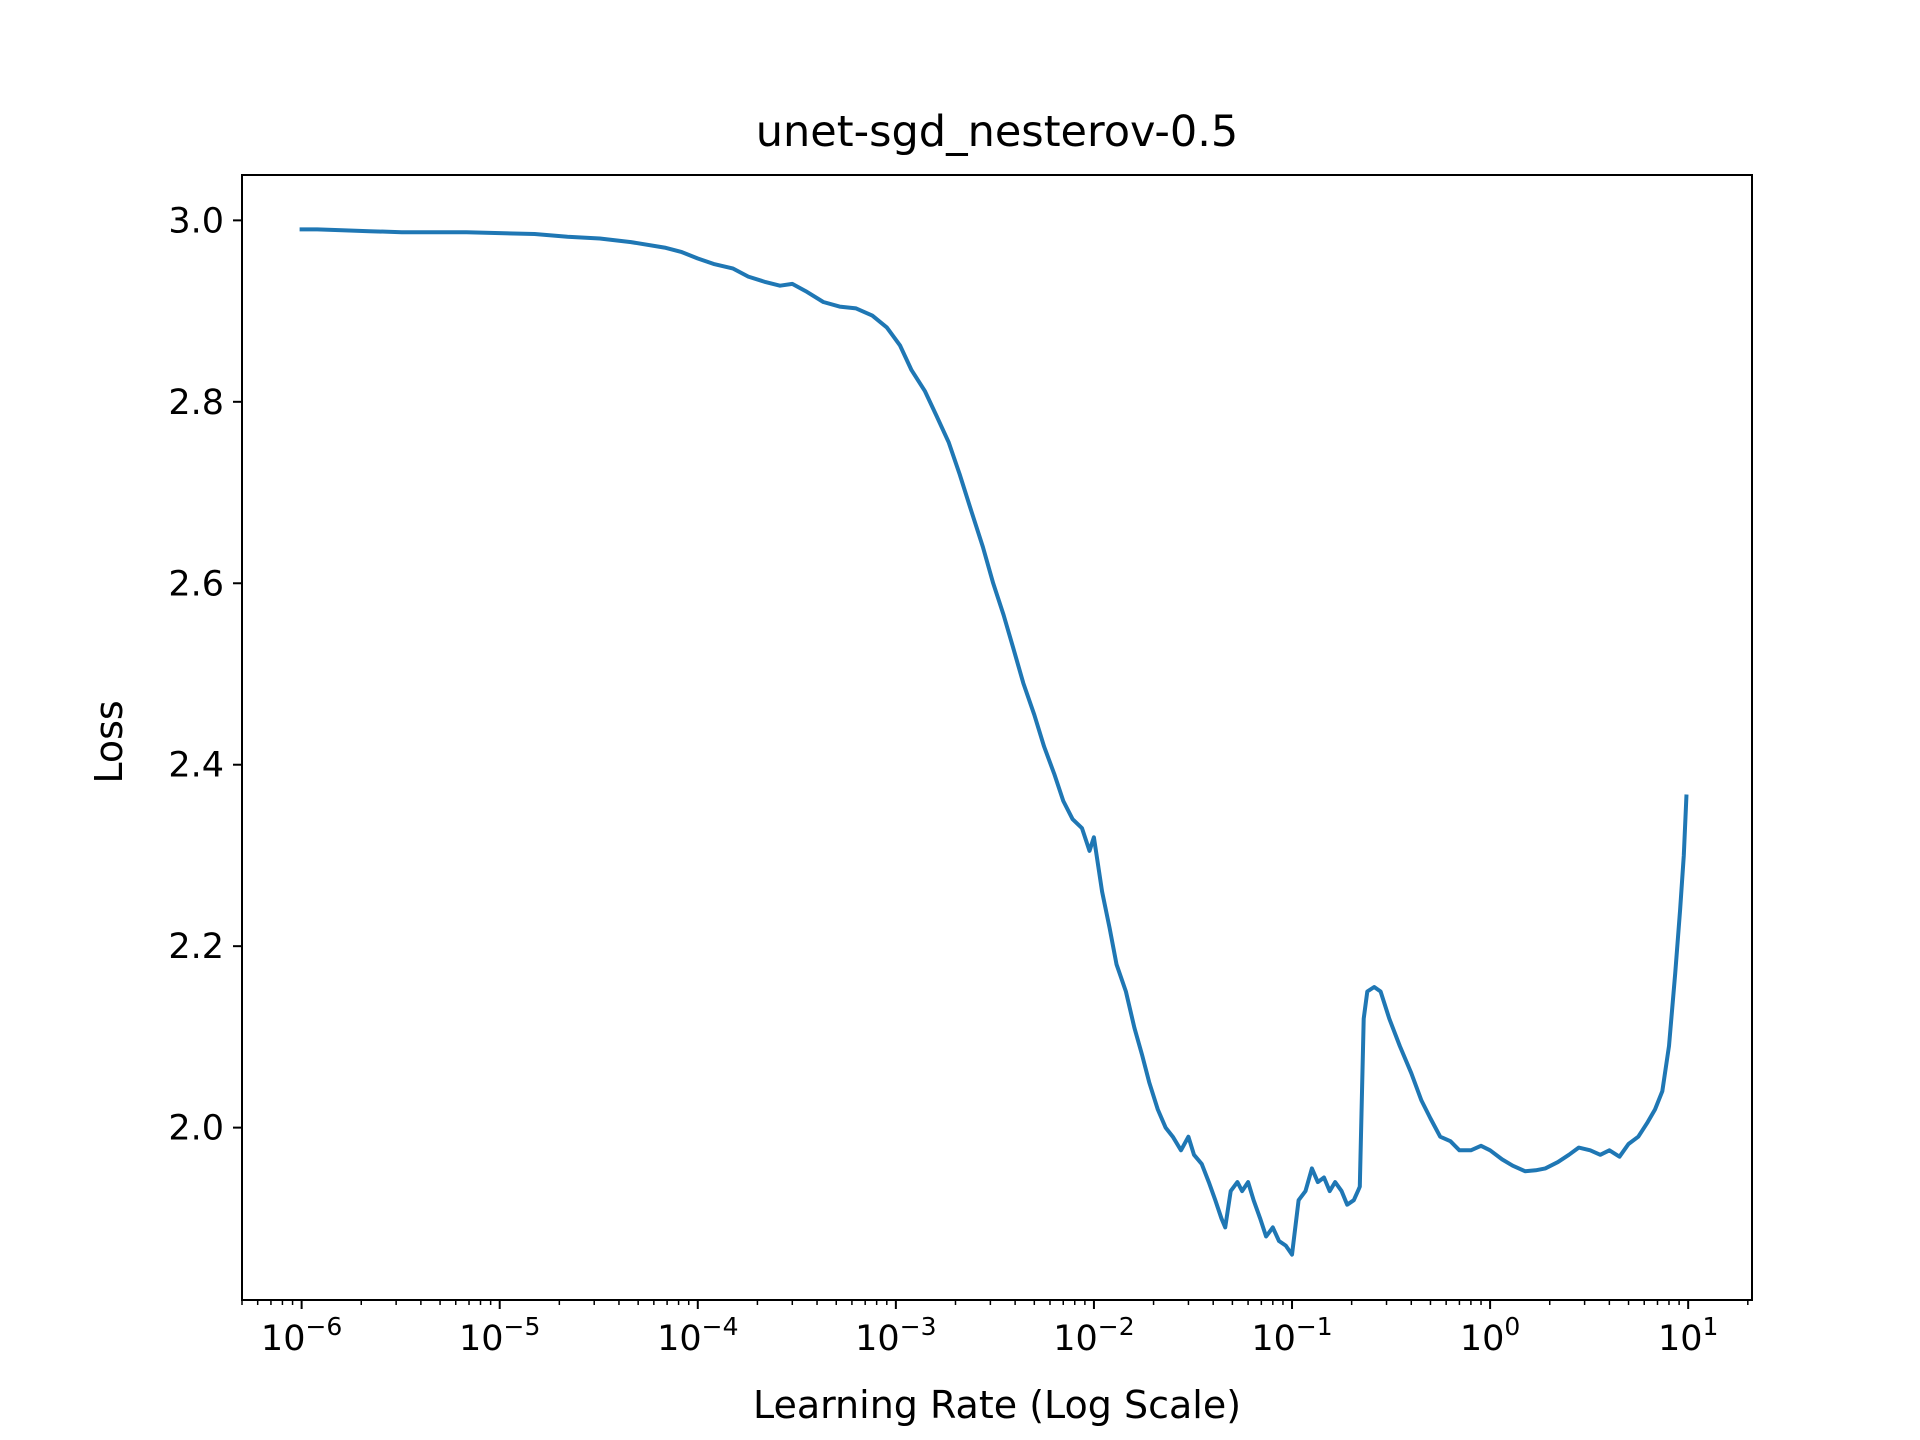 The height and width of the screenshot is (1440, 1920). Describe the element at coordinates (499, 1335) in the screenshot. I see `x-tick-label: 10⁻⁵` at that location.